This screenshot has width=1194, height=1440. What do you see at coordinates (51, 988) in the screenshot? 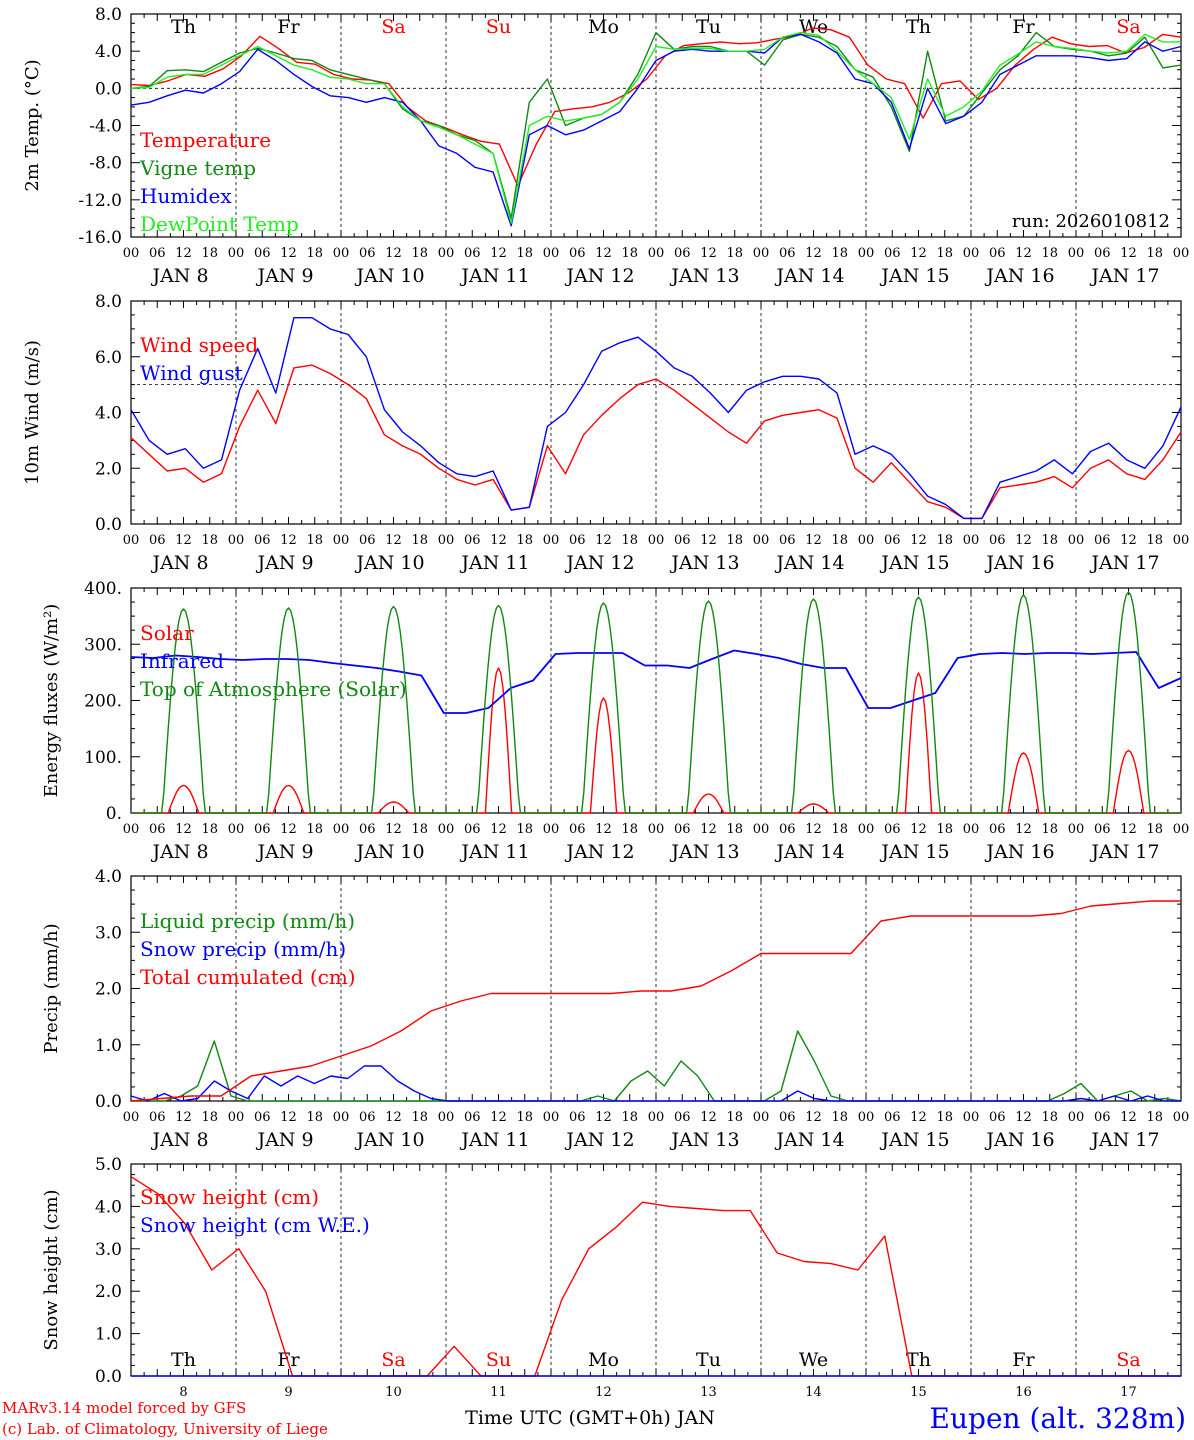
I see `precip-y-axis-label: Precip (mm/h)` at bounding box center [51, 988].